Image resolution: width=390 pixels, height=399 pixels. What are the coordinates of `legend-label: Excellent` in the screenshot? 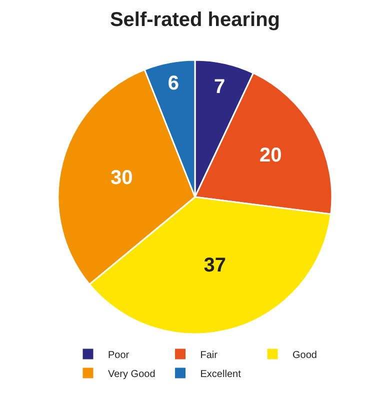 It's located at (221, 374).